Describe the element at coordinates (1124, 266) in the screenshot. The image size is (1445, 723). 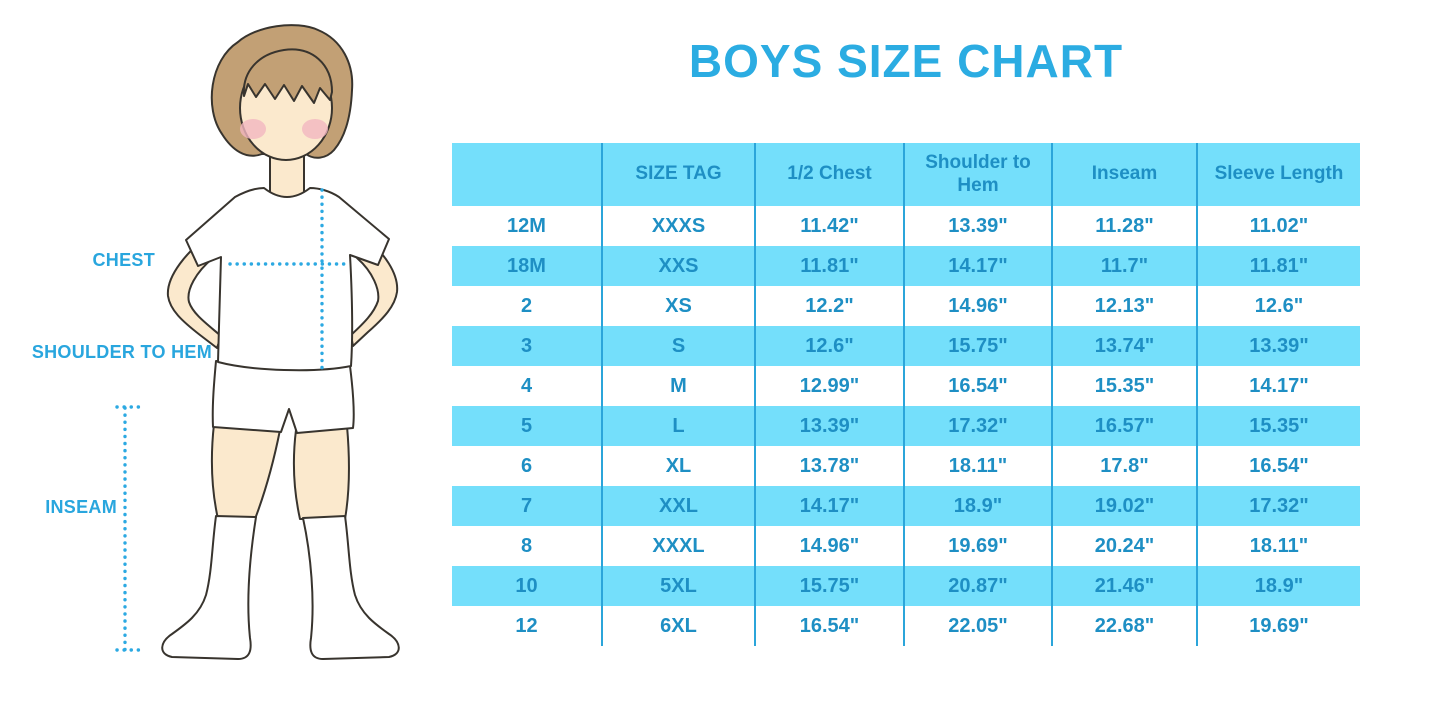
I see `measurement-cell: 11.7"` at that location.